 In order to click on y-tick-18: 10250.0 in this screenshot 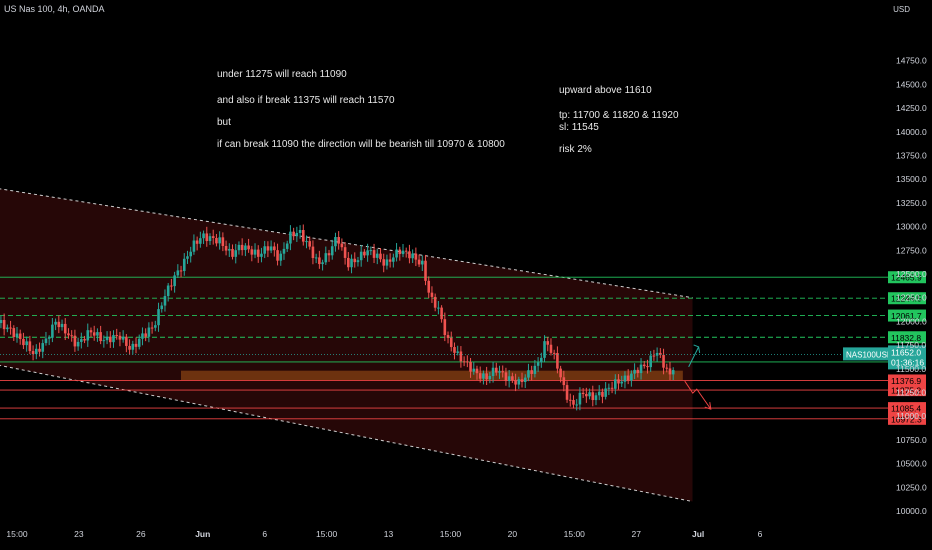, I will do `click(911, 487)`.